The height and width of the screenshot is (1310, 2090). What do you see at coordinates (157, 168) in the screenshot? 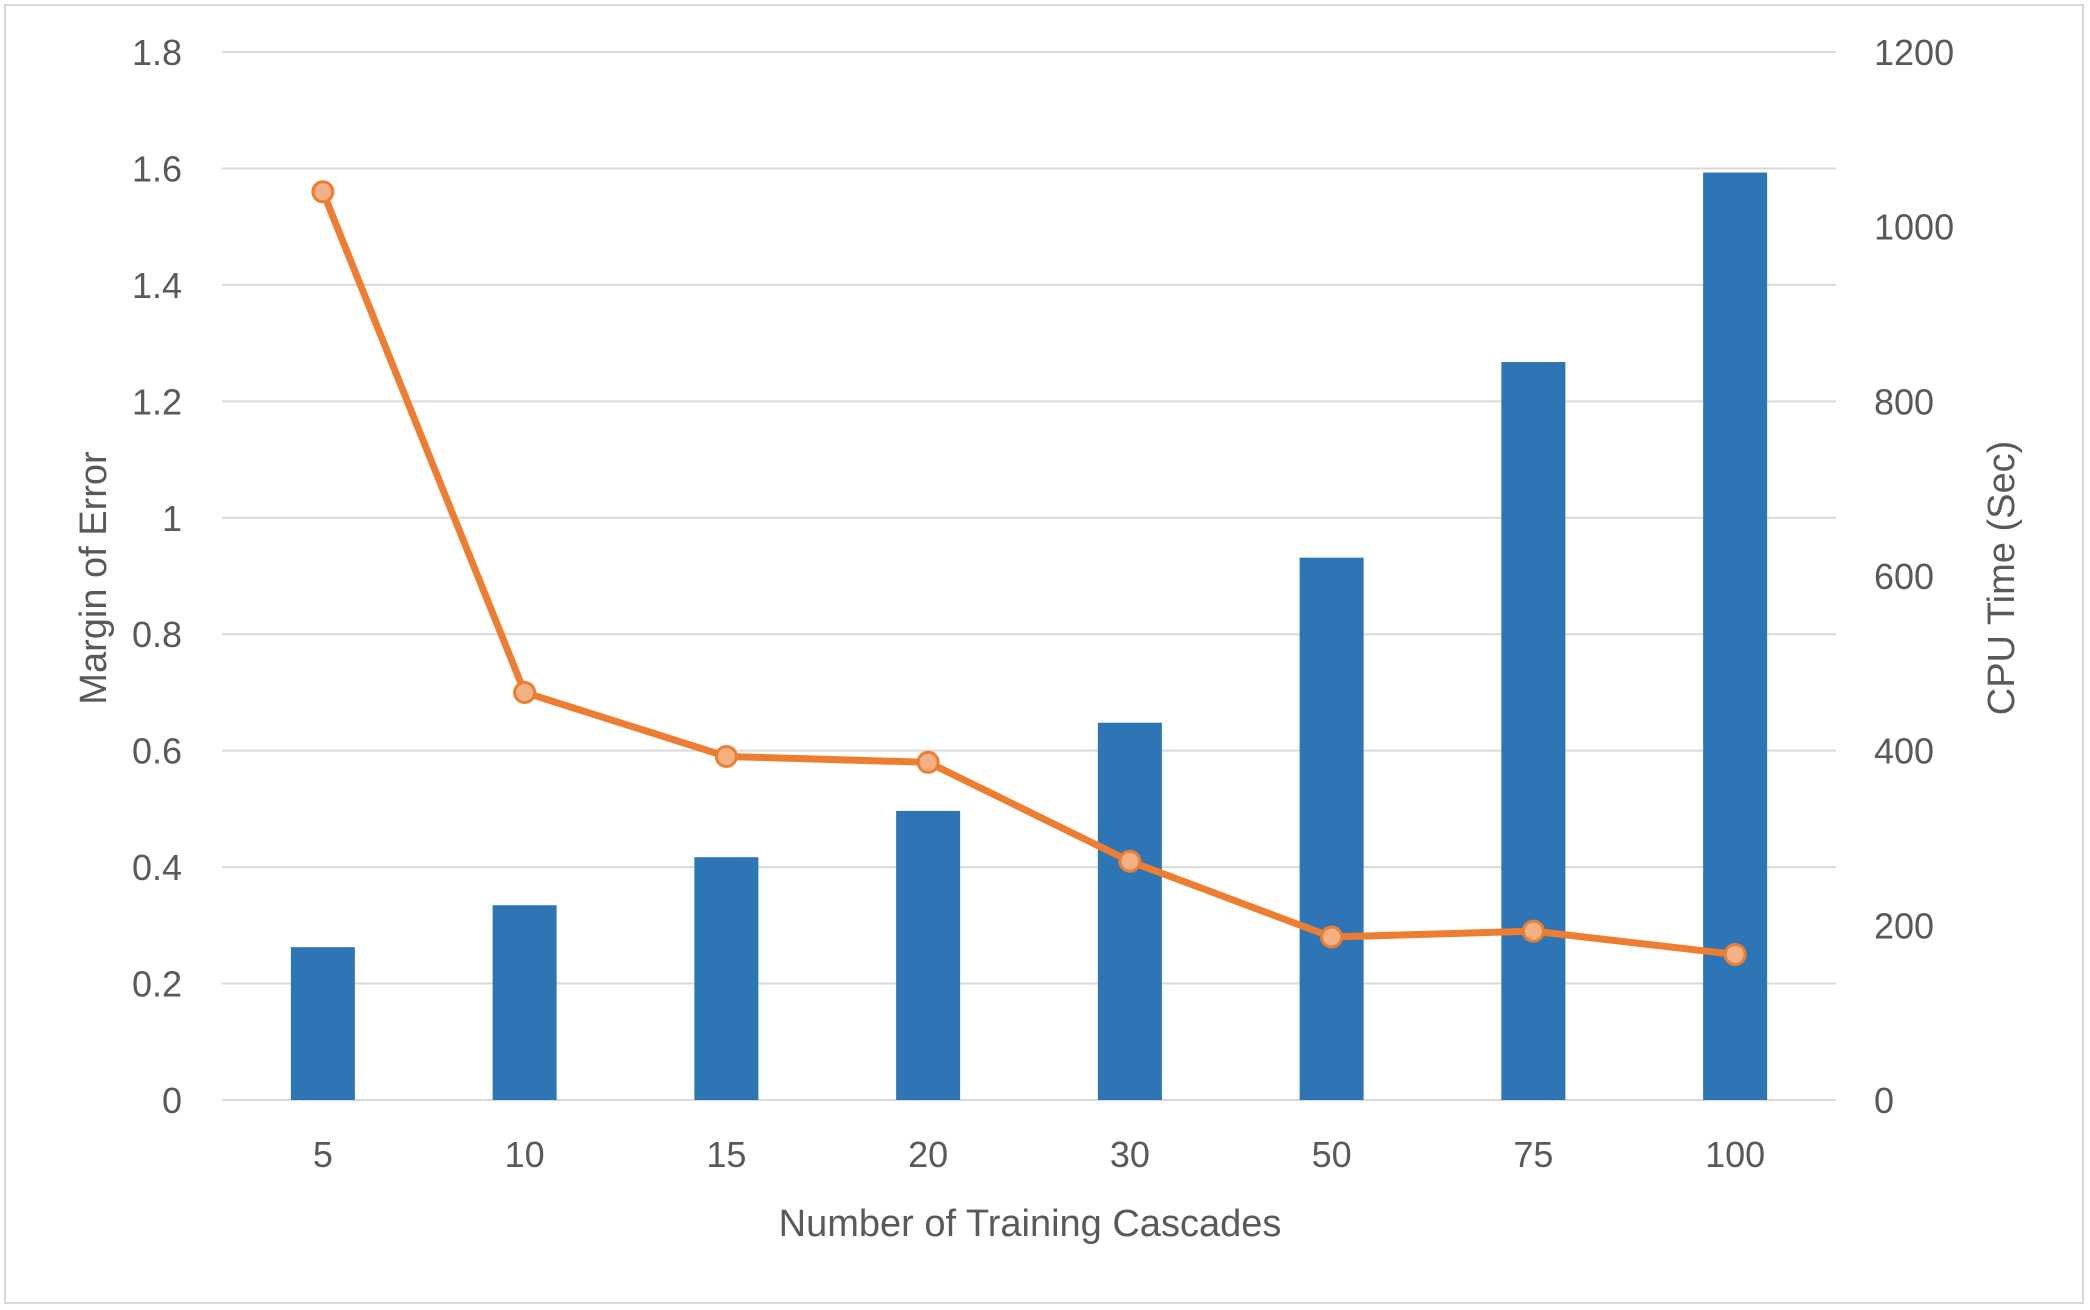
I see `y-tick-label: 1.6` at bounding box center [157, 168].